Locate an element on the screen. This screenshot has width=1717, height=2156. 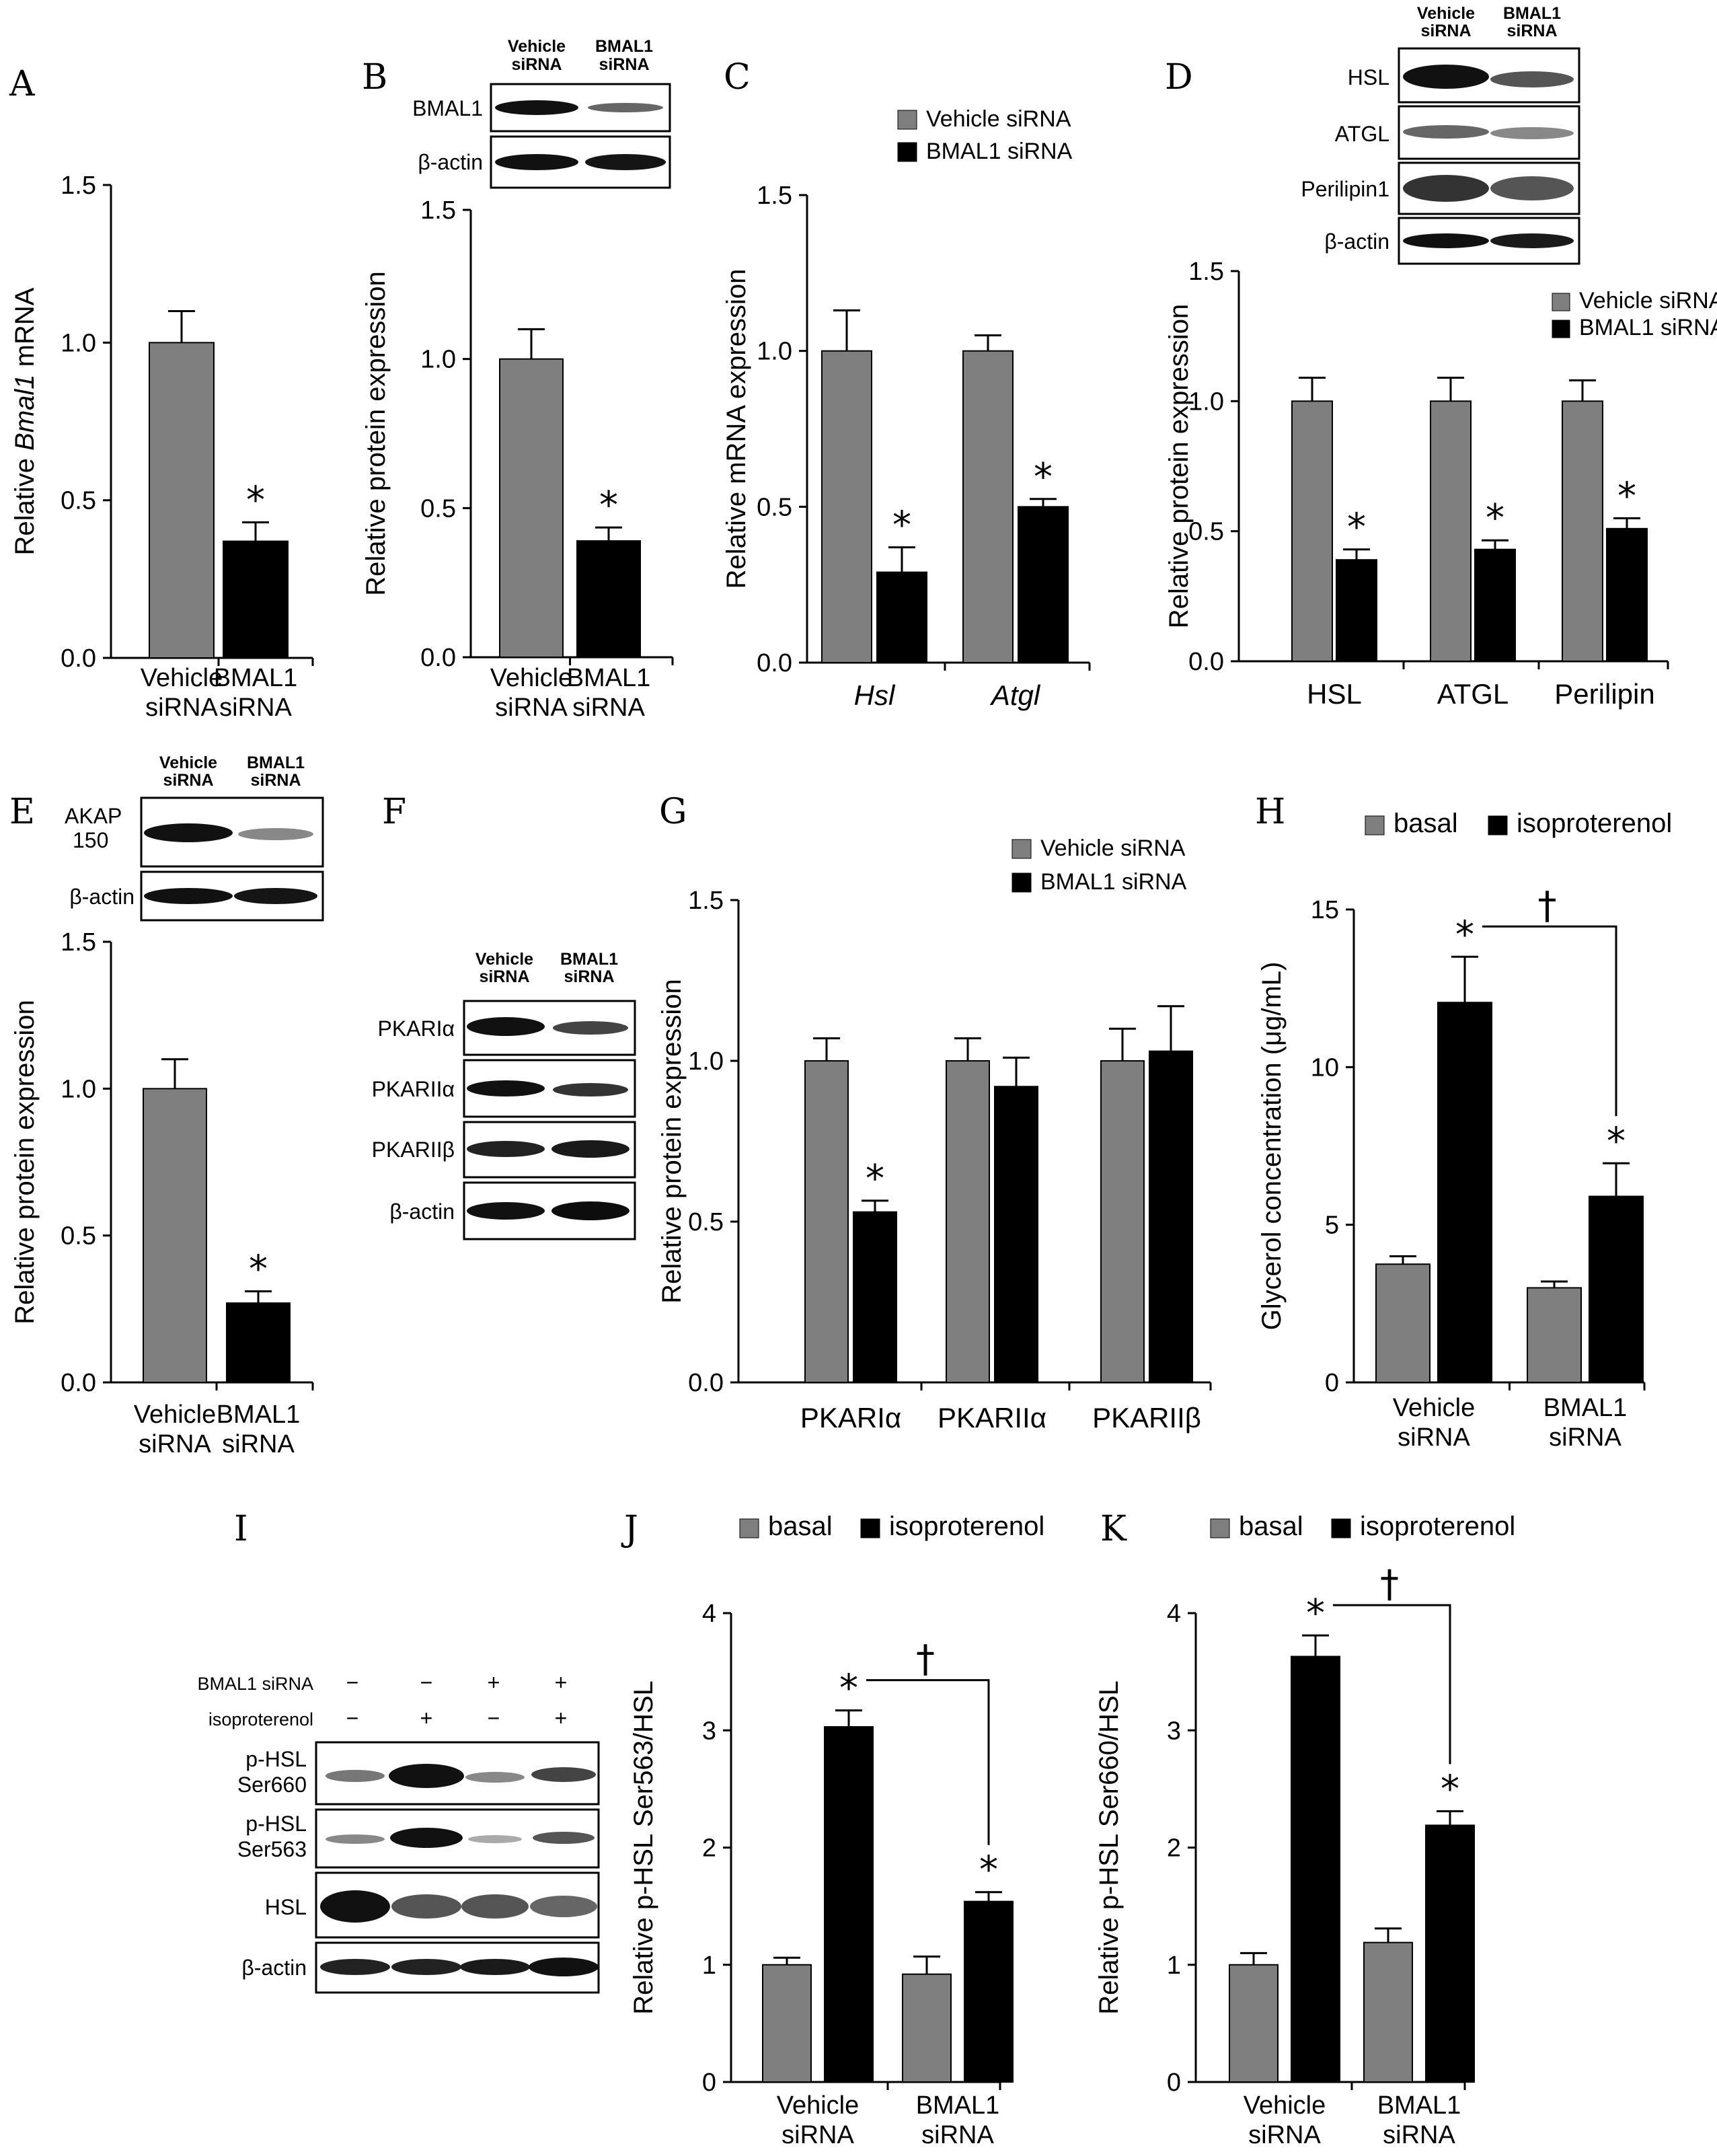
blot-e-header-vehicle-2: siRNA is located at coordinates (188, 781).